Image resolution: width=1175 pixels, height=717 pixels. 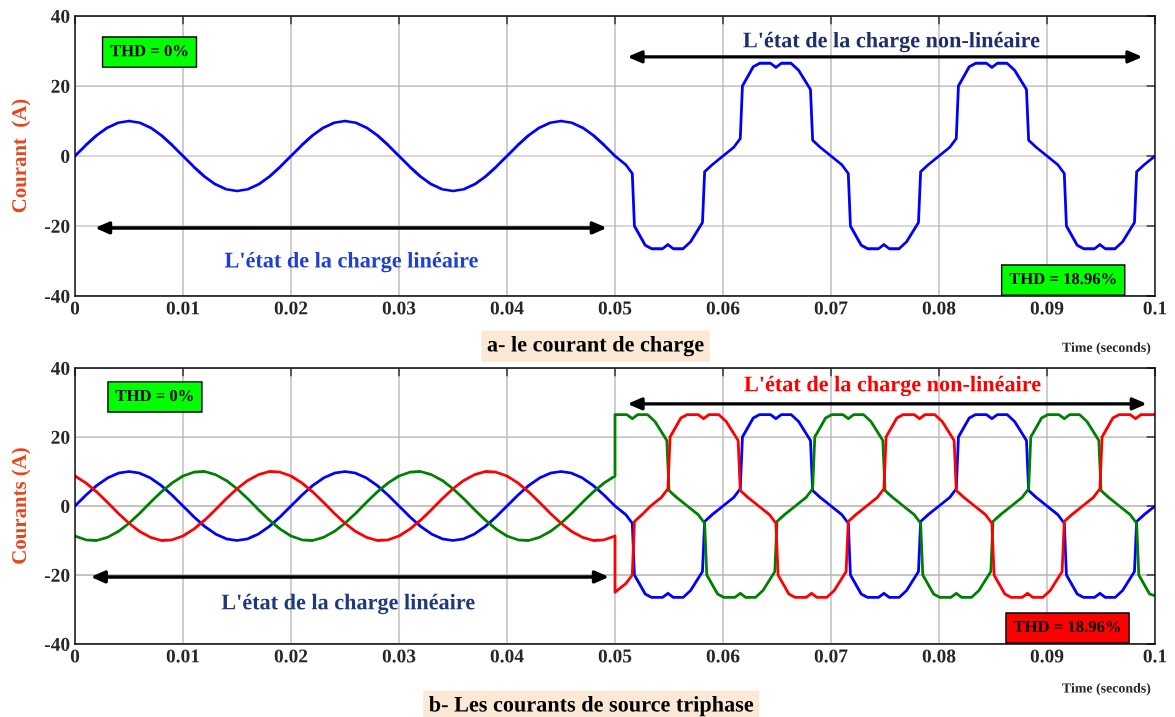 I want to click on y-axis-title: Courants (A), so click(x=21, y=506).